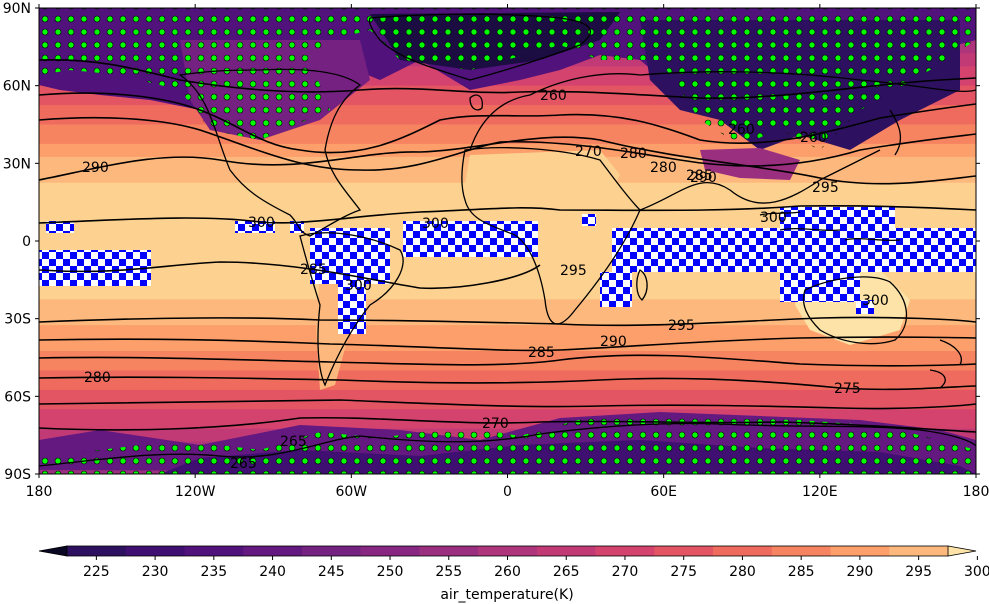 This screenshot has height=604, width=989. I want to click on eurasia-coast, so click(722, 141).